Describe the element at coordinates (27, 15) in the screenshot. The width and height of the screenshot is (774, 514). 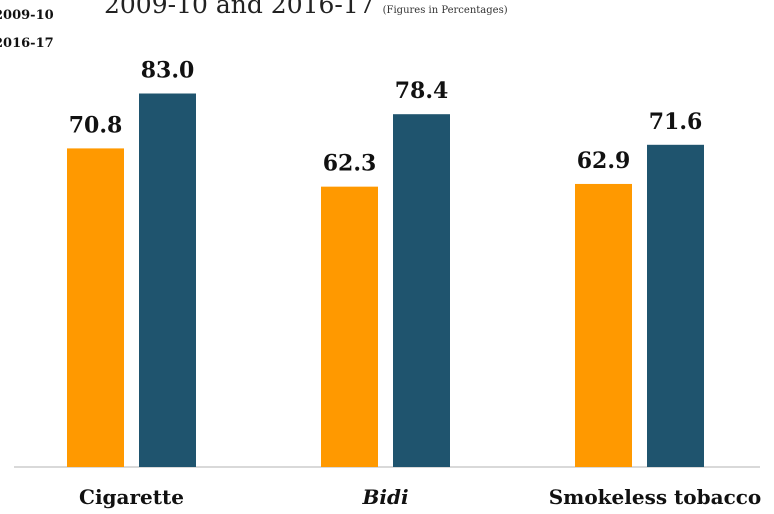
I see `legend-label-2009-10: 2009-10` at that location.